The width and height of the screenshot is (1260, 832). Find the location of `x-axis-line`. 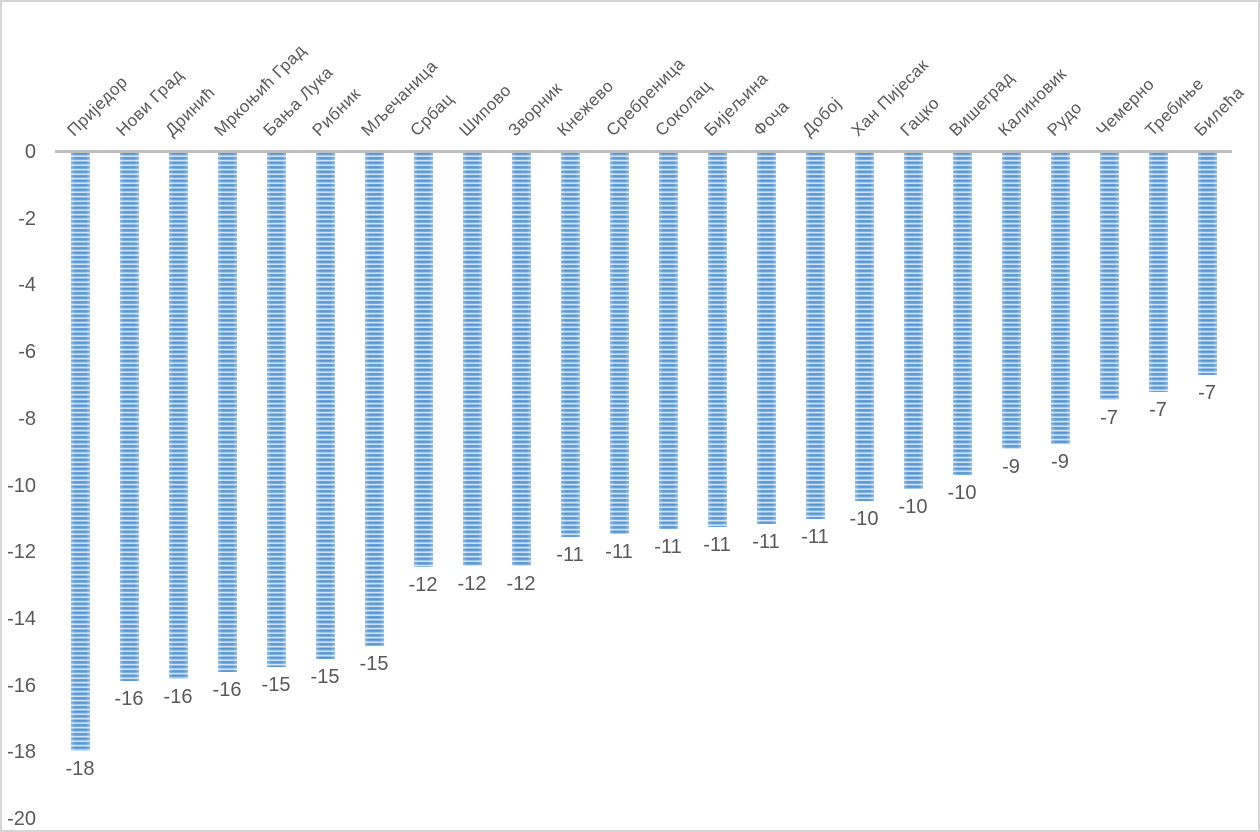

x-axis-line is located at coordinates (643, 151).